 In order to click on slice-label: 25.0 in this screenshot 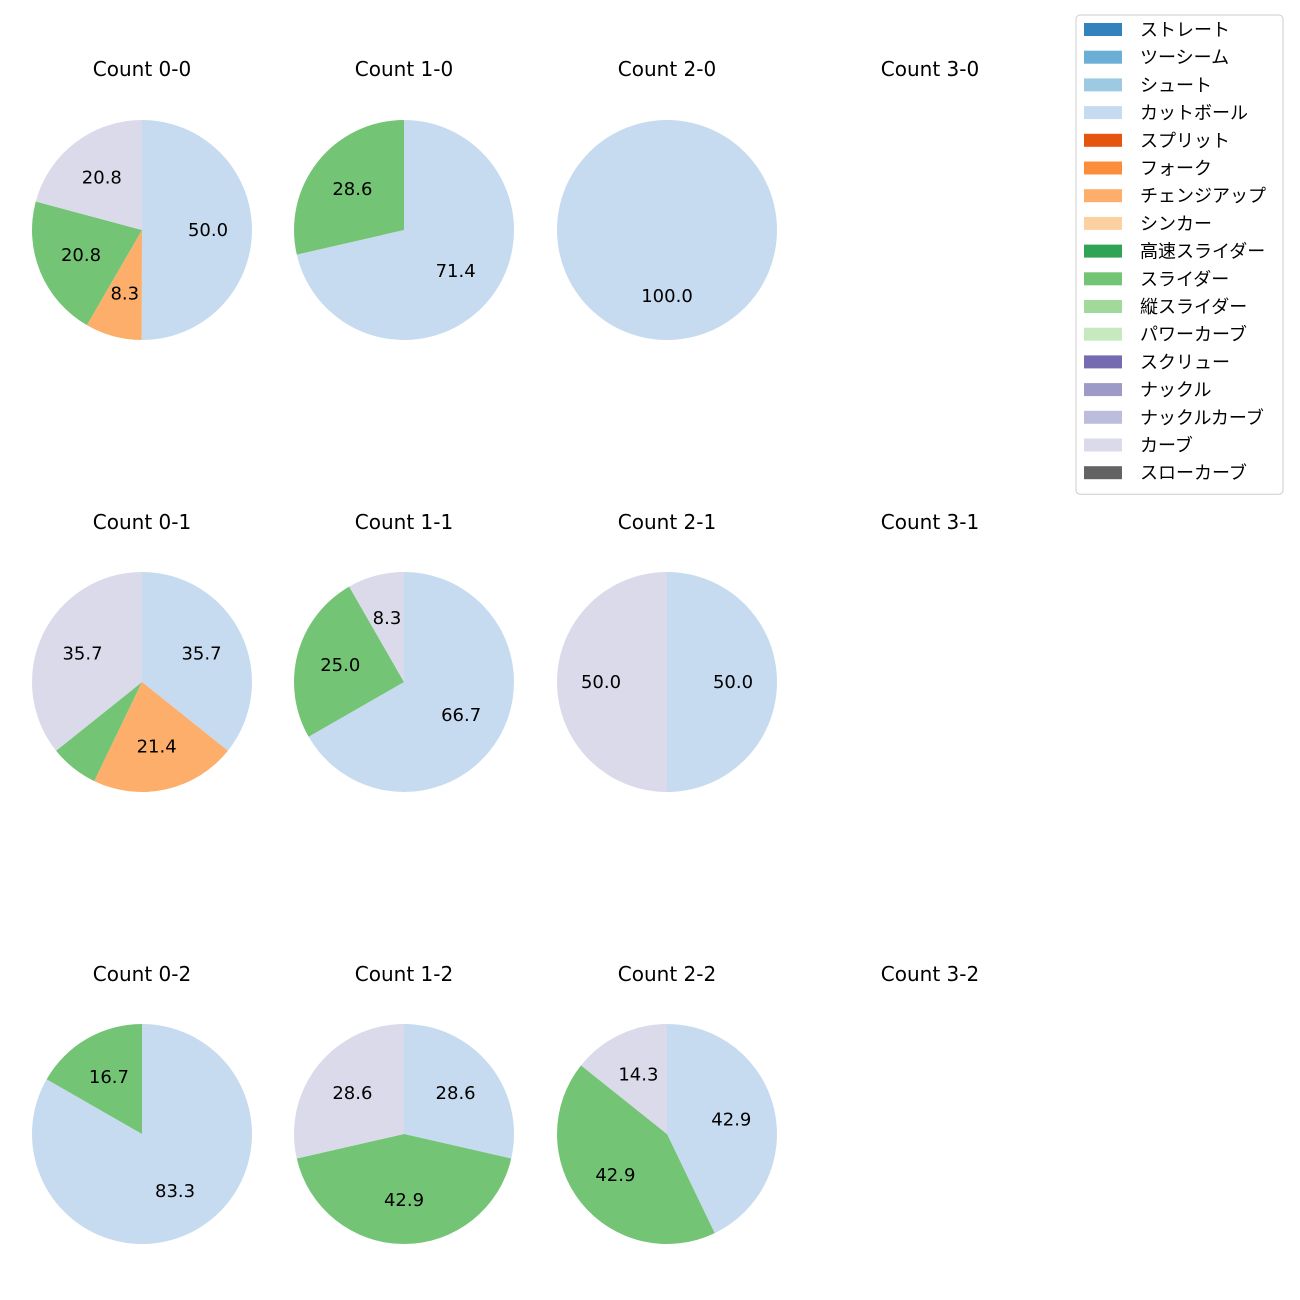, I will do `click(340, 665)`.